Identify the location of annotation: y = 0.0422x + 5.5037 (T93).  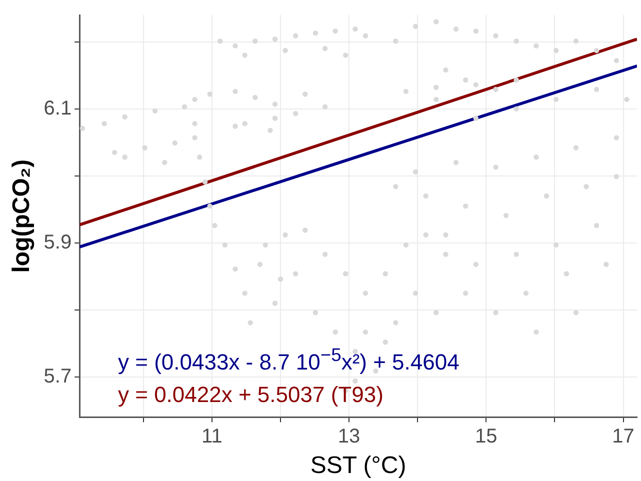
(251, 395).